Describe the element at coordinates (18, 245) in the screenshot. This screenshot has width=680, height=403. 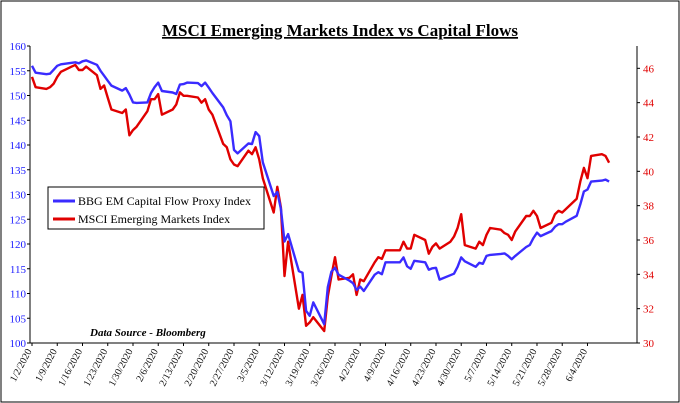
I see `left-tick-label: 120` at that location.